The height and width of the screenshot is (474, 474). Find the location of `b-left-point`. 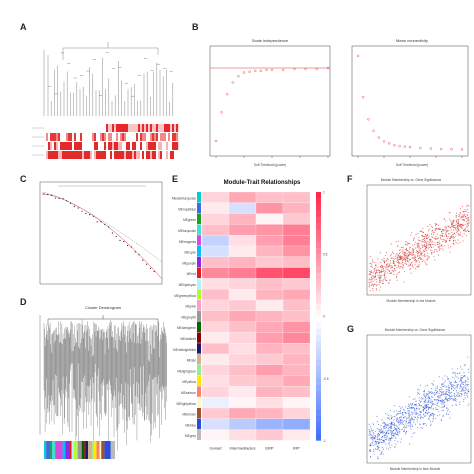

b-left-point is located at coordinates (317, 69).